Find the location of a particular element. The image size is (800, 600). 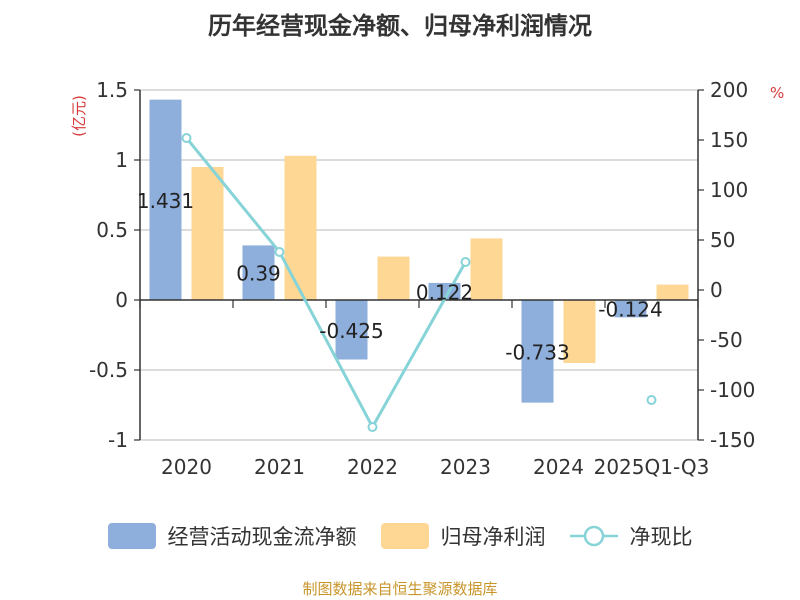

category-label: 2023 is located at coordinates (465, 467).